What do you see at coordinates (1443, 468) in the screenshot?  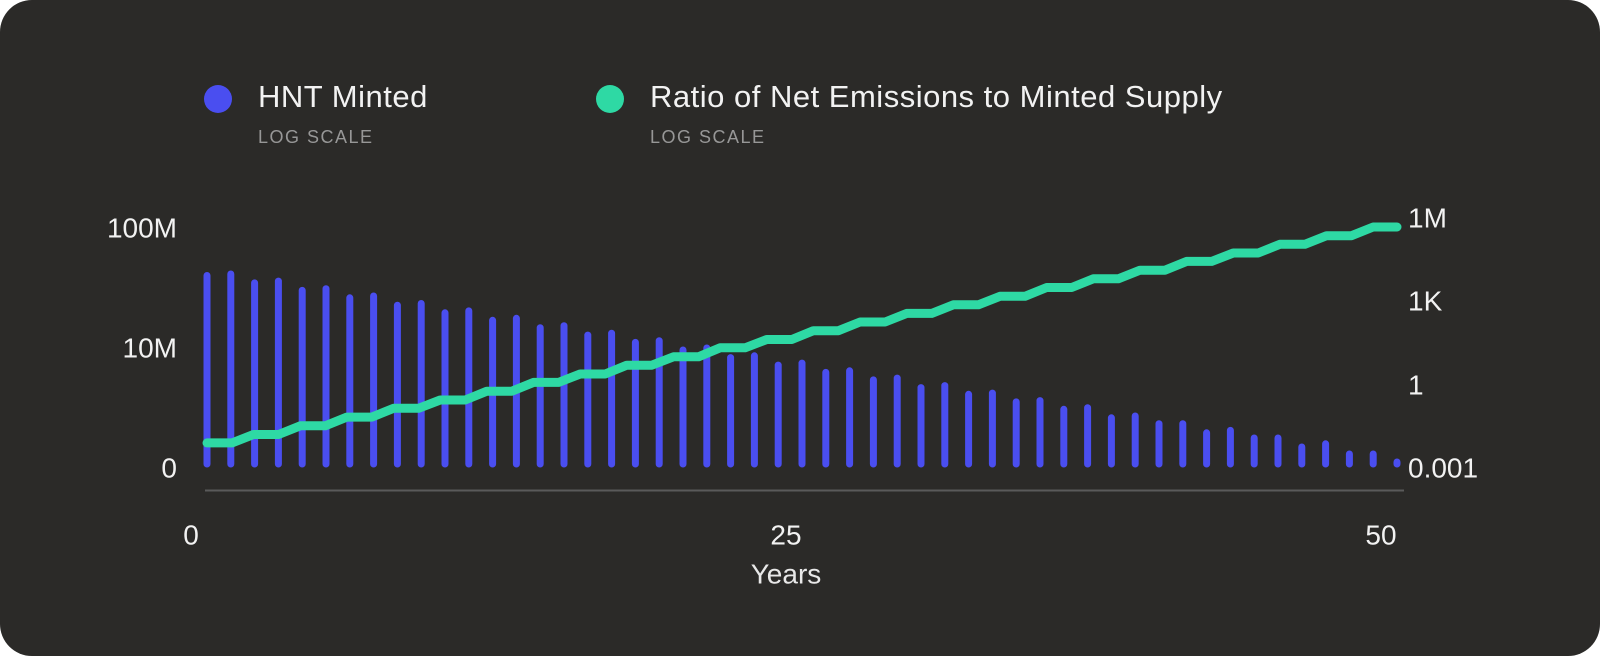 I see `right-axis-tick-0001: 0.001` at bounding box center [1443, 468].